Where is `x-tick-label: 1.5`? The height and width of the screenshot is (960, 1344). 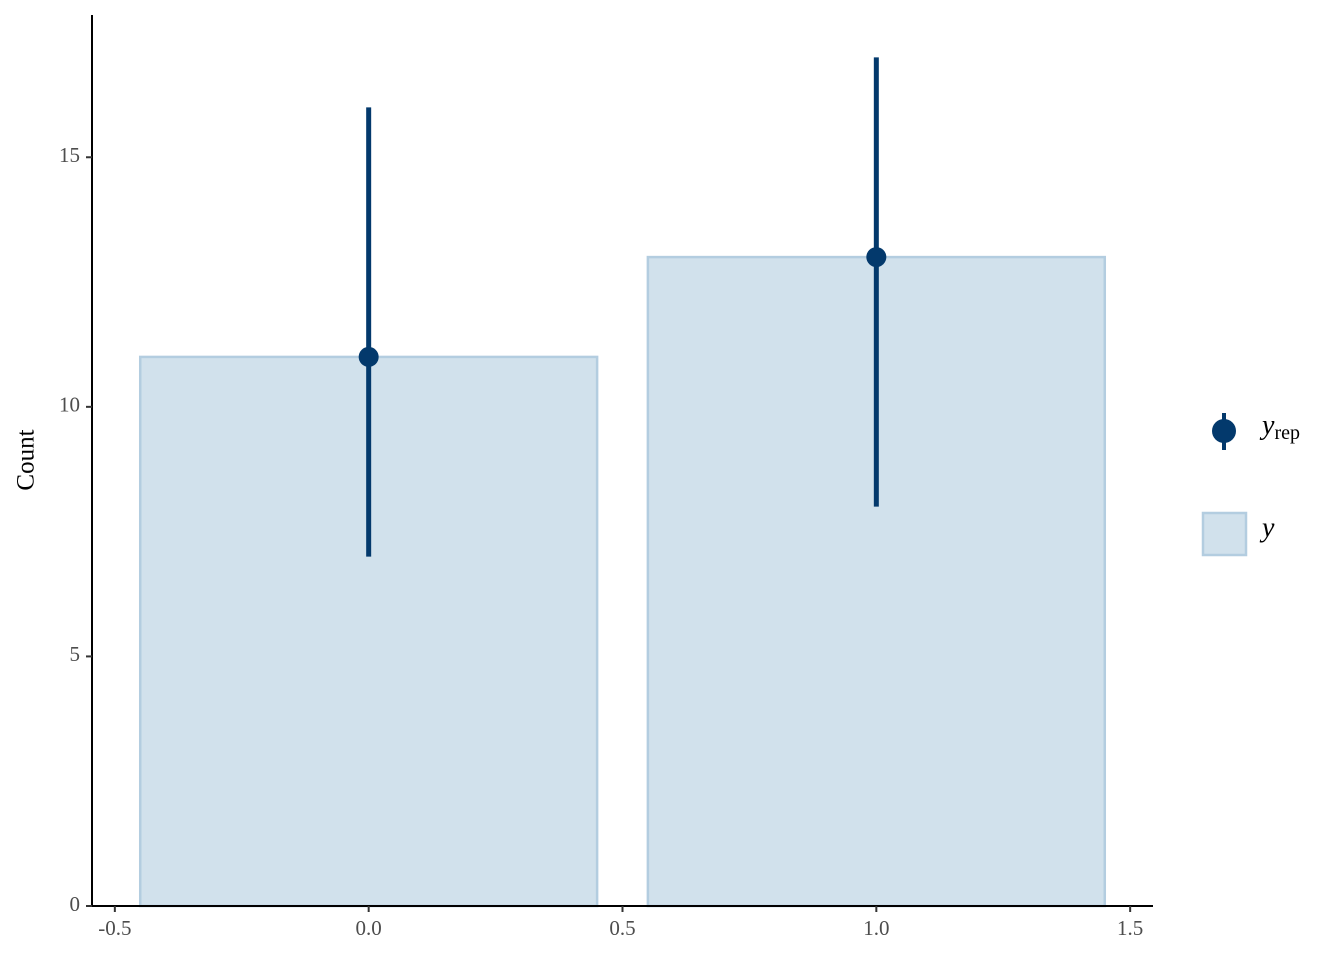
x-tick-label: 1.5 is located at coordinates (1130, 928).